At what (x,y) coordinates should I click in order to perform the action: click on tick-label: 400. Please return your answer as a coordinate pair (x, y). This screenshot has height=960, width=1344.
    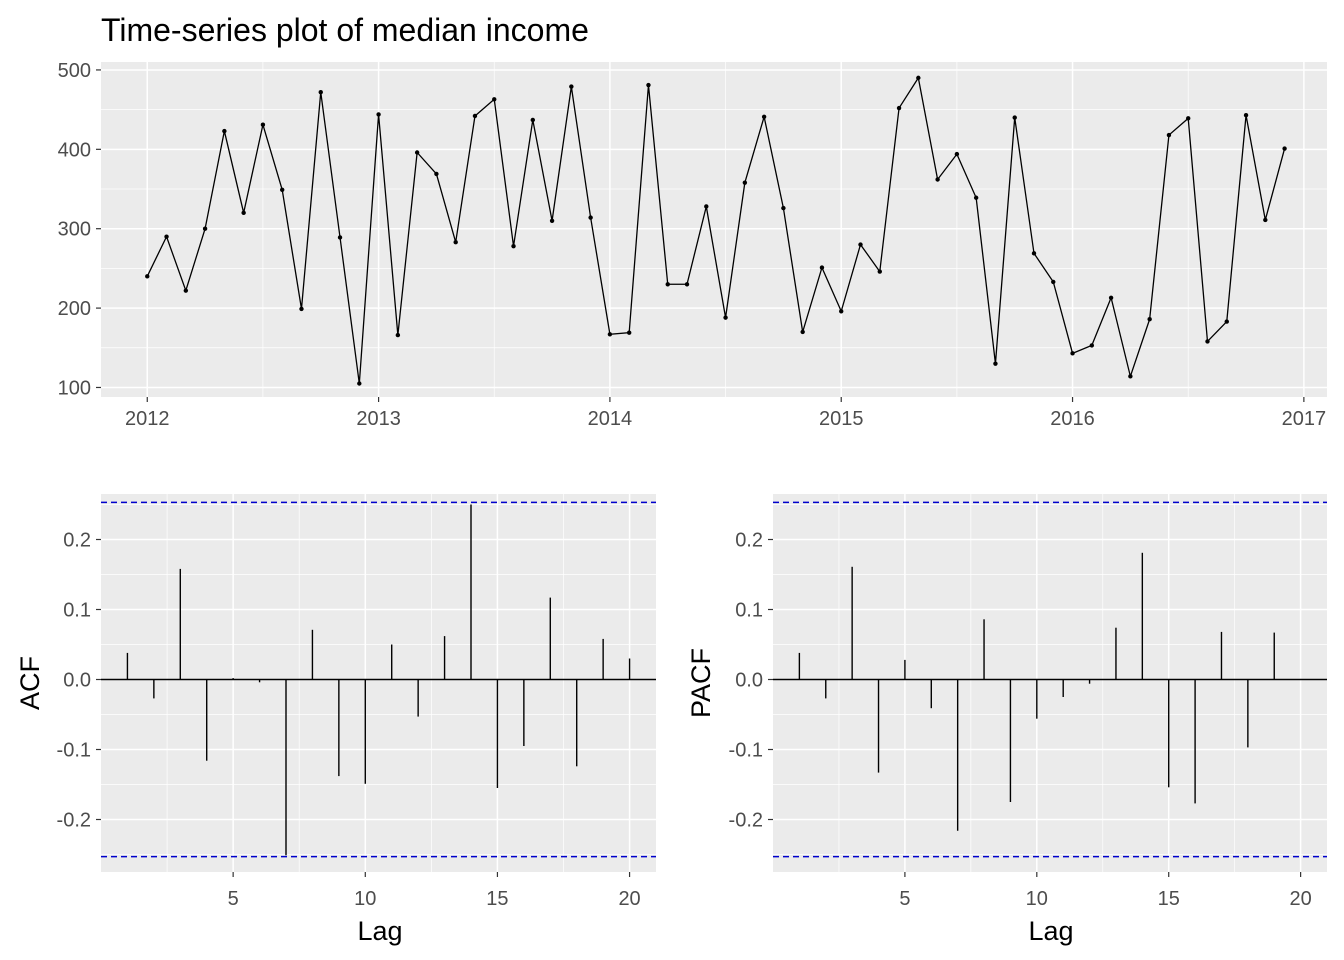
    Looking at the image, I should click on (74, 150).